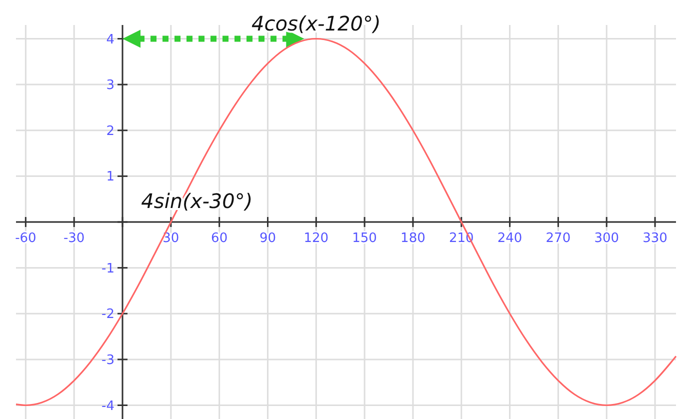 This screenshot has width=681, height=419. I want to click on x-tick-label: 330, so click(655, 238).